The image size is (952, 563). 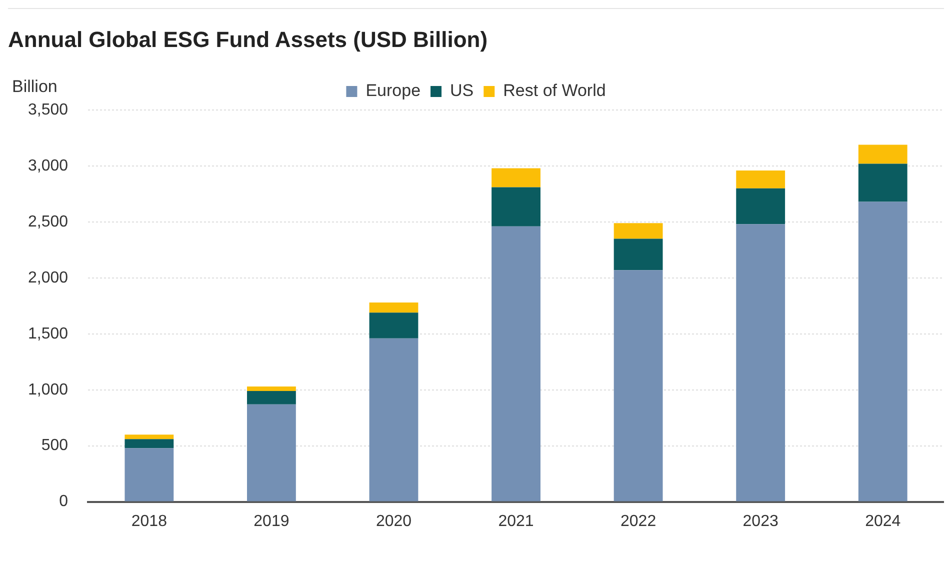 What do you see at coordinates (48, 165) in the screenshot?
I see `y-tick-label: 3,000` at bounding box center [48, 165].